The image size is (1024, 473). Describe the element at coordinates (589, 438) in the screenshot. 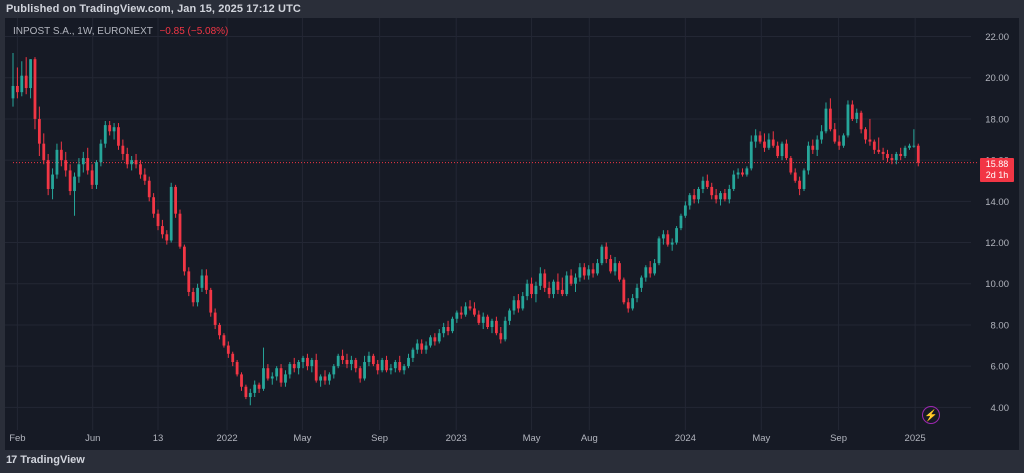

I see `time-tick-label: Aug` at that location.